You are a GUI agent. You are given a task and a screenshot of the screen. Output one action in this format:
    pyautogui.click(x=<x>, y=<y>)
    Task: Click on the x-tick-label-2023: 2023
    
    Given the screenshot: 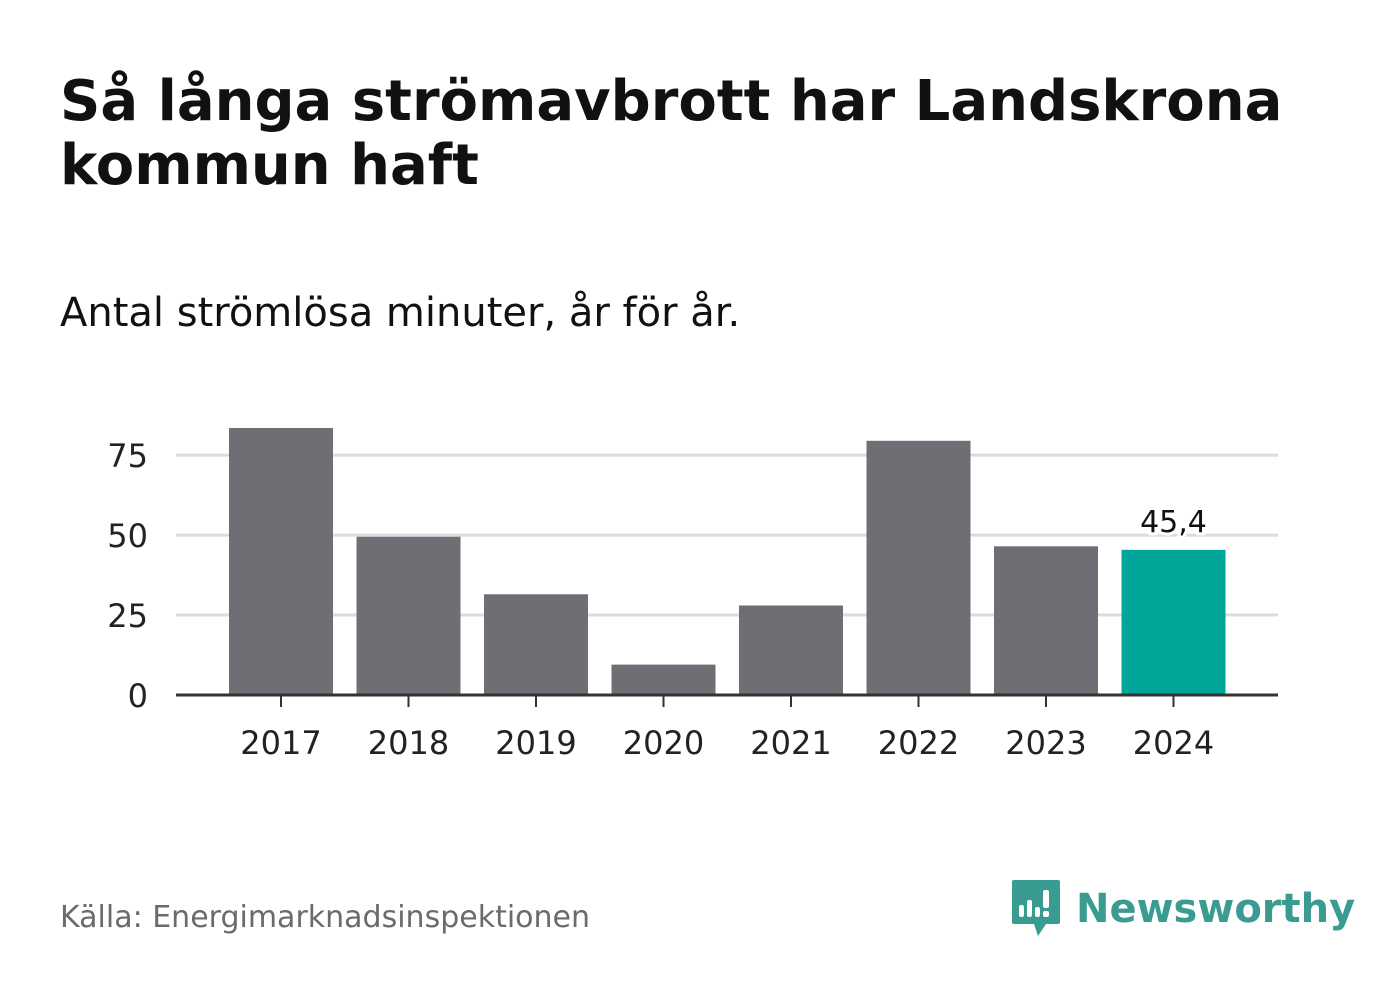 What is the action you would take?
    pyautogui.click(x=1045, y=743)
    